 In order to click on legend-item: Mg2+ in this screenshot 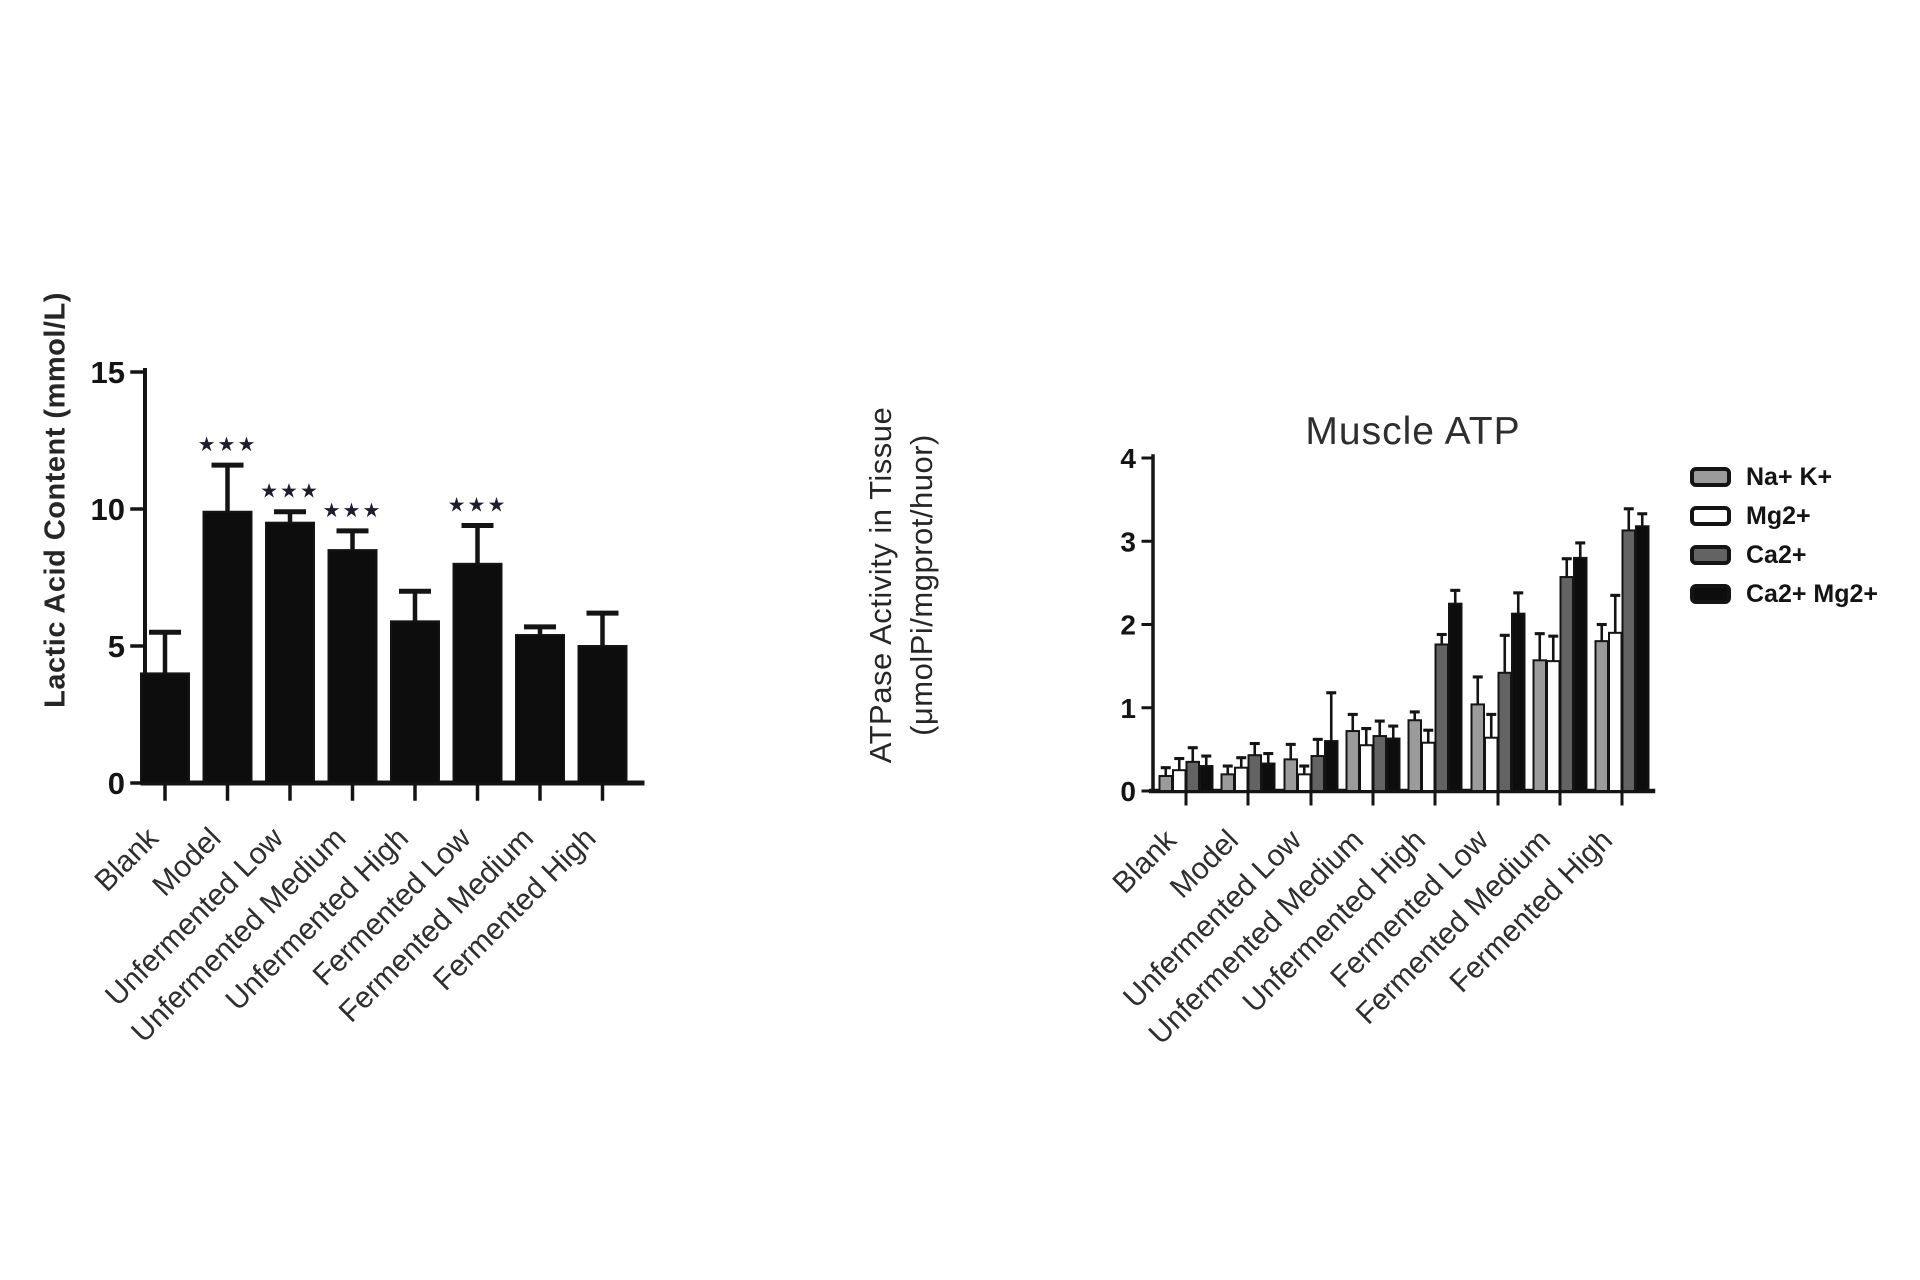, I will do `click(1784, 516)`.